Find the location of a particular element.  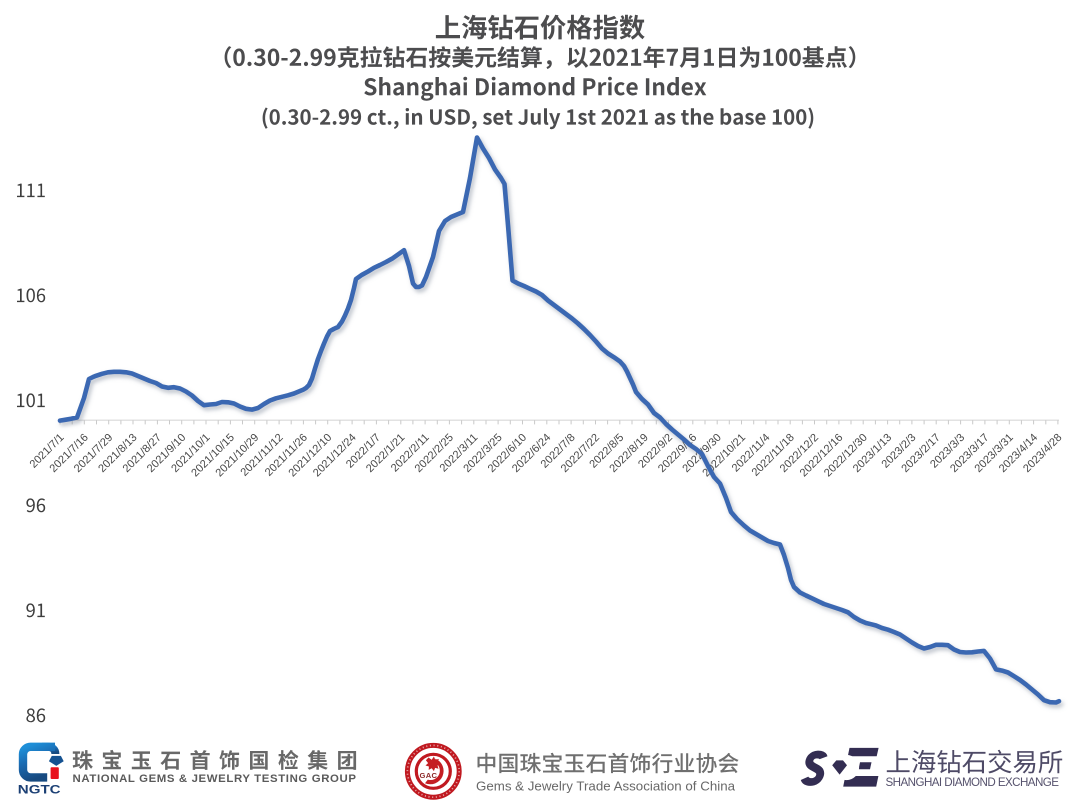

svg-text: SHANGHAI DIAMOND EXCHANGE is located at coordinates (973, 782).